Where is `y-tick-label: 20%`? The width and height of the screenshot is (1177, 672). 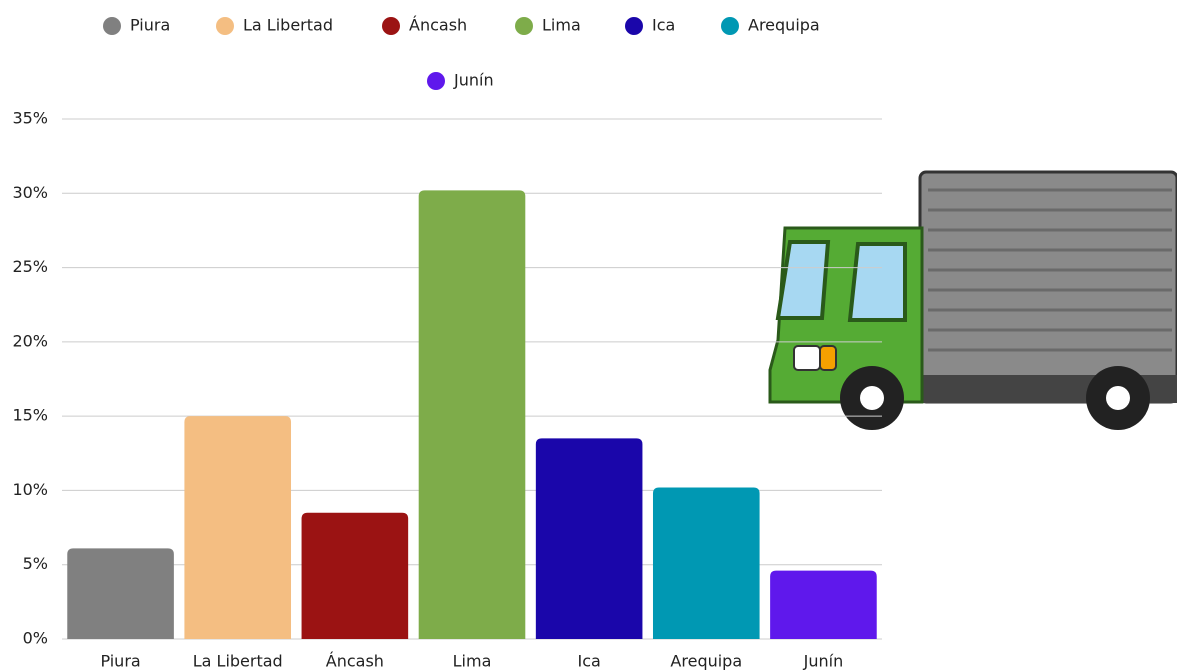 y-tick-label: 20% is located at coordinates (30, 340).